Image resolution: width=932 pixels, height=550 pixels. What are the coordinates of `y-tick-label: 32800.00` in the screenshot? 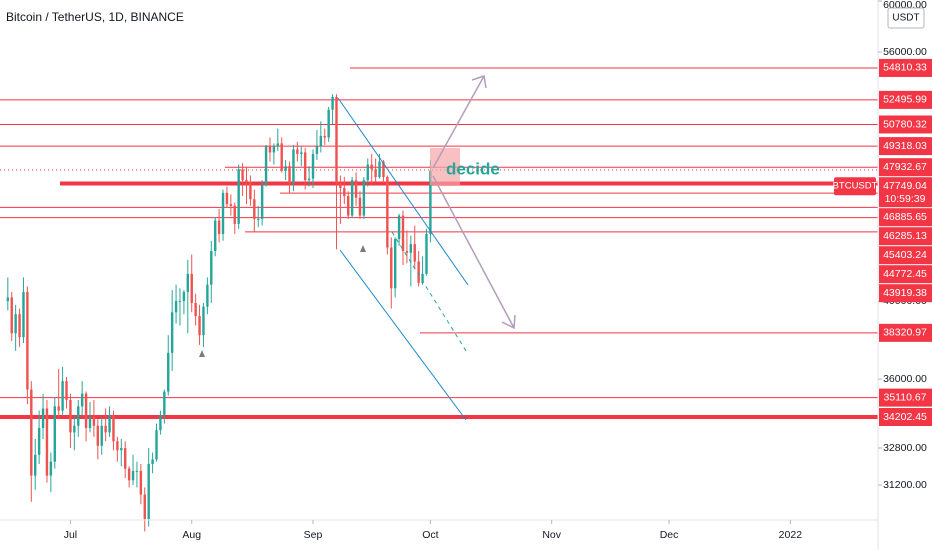 It's located at (905, 448).